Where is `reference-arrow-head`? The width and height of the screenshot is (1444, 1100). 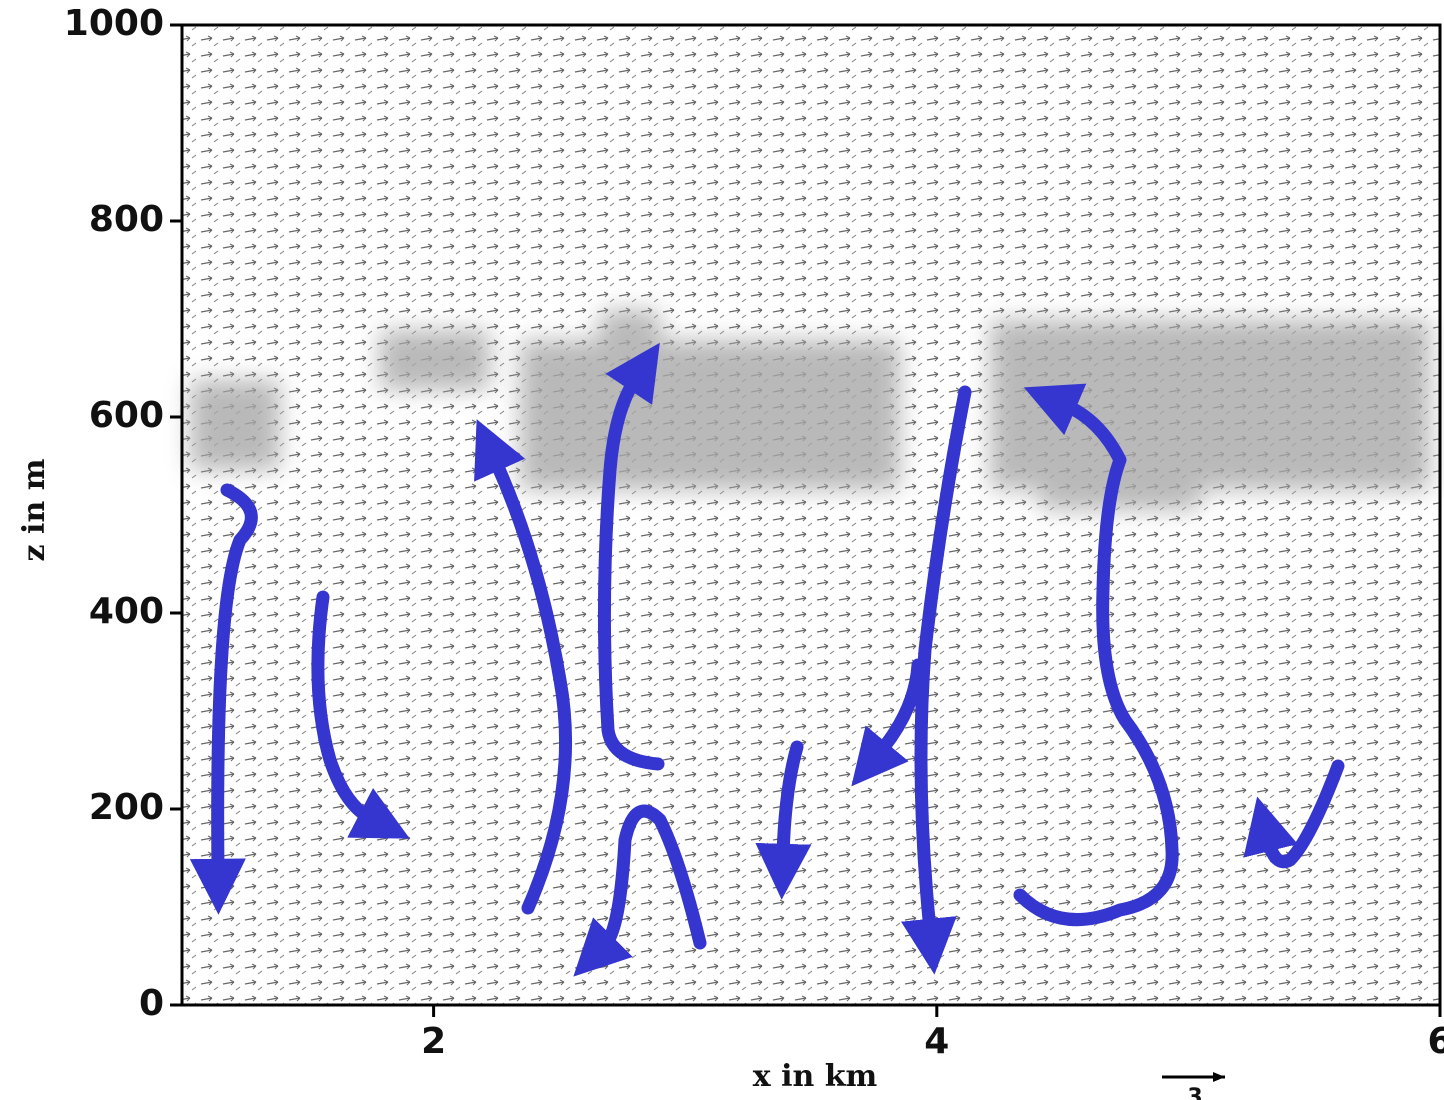
reference-arrow-head is located at coordinates (1219, 1077).